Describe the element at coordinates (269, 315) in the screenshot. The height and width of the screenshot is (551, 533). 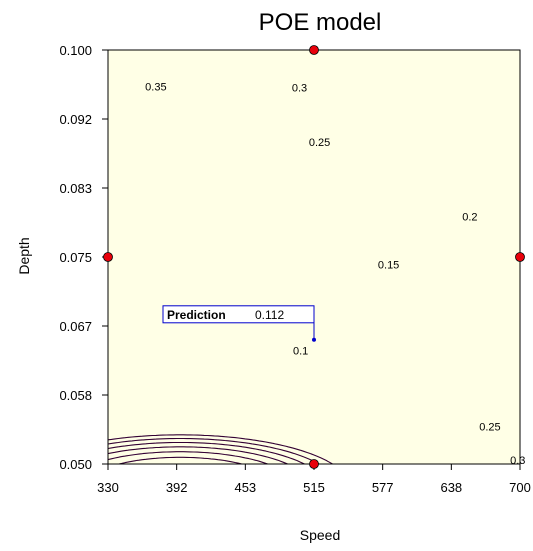
I see `prediction-value: 0.112` at that location.